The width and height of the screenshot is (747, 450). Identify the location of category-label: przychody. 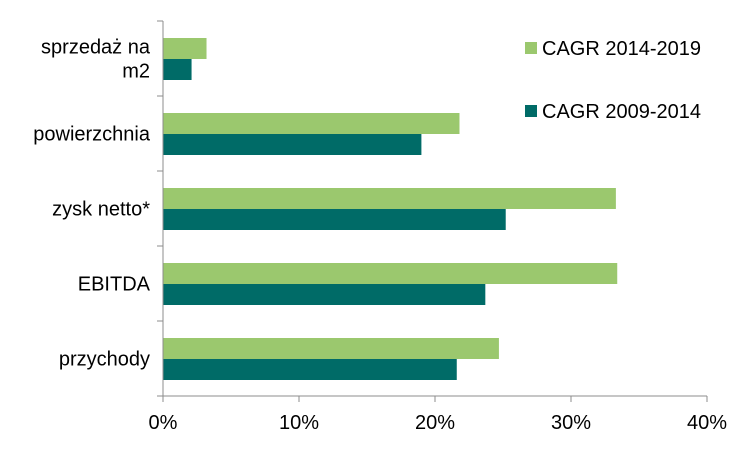
(104, 360).